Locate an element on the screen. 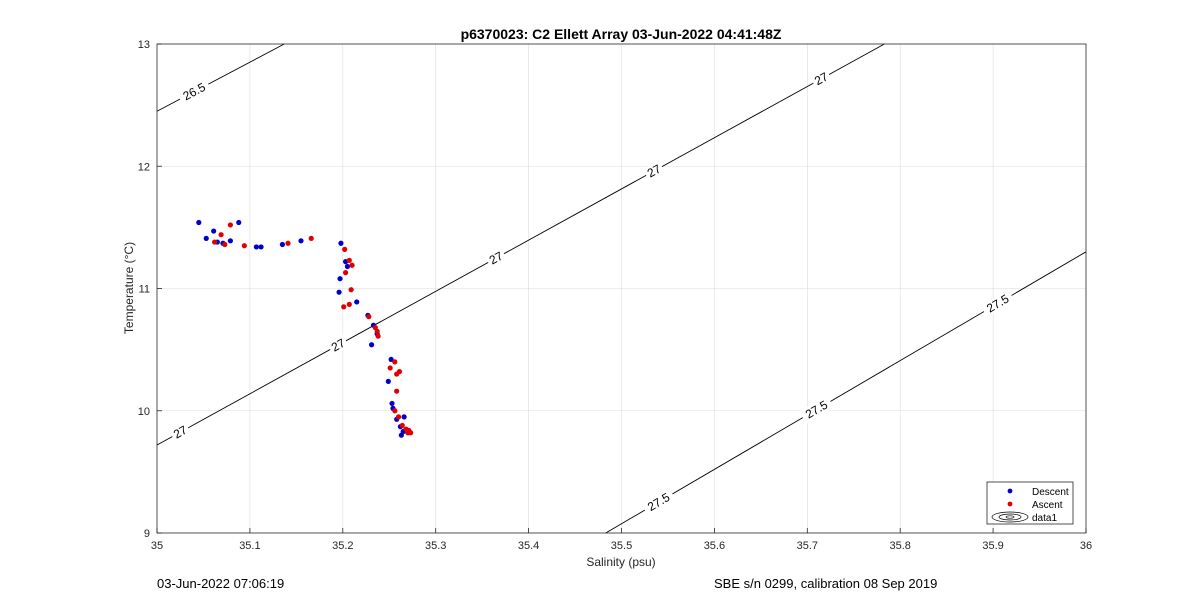 The image size is (1200, 601). y-tick-label: 9 is located at coordinates (147, 534).